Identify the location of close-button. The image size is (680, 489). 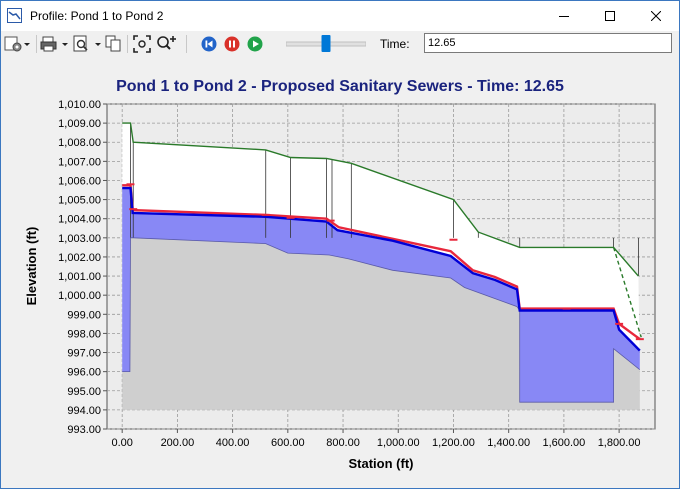
(656, 16).